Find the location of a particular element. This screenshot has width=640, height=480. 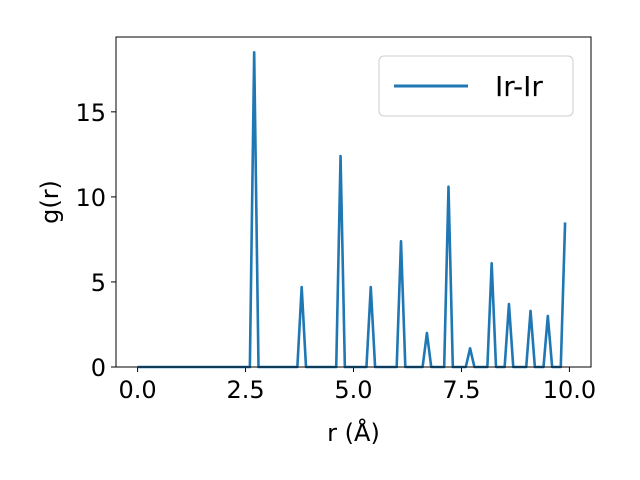

y-tick-label: 0 is located at coordinates (98, 368).